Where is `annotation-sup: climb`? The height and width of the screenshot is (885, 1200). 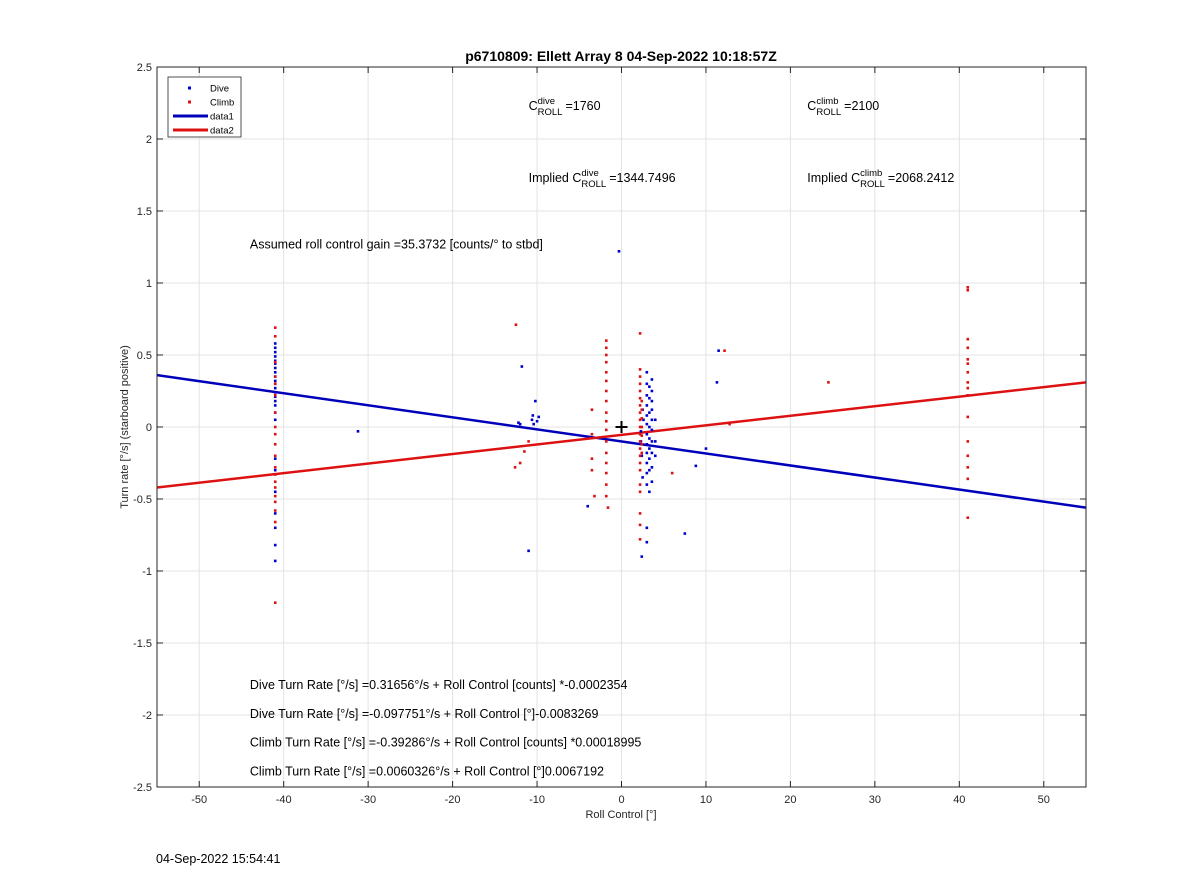
annotation-sup: climb is located at coordinates (827, 101).